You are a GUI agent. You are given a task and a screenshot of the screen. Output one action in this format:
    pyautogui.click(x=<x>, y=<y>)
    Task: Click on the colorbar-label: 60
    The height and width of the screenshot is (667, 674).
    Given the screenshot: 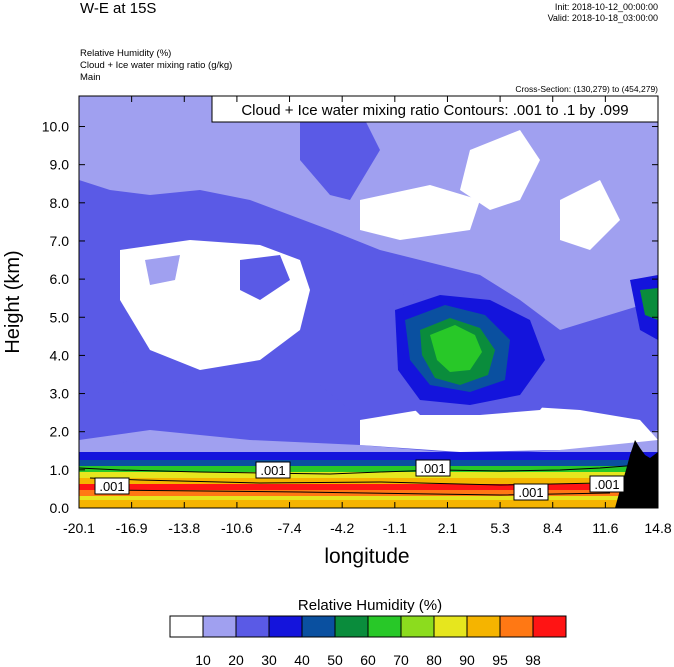 What is the action you would take?
    pyautogui.click(x=368, y=659)
    